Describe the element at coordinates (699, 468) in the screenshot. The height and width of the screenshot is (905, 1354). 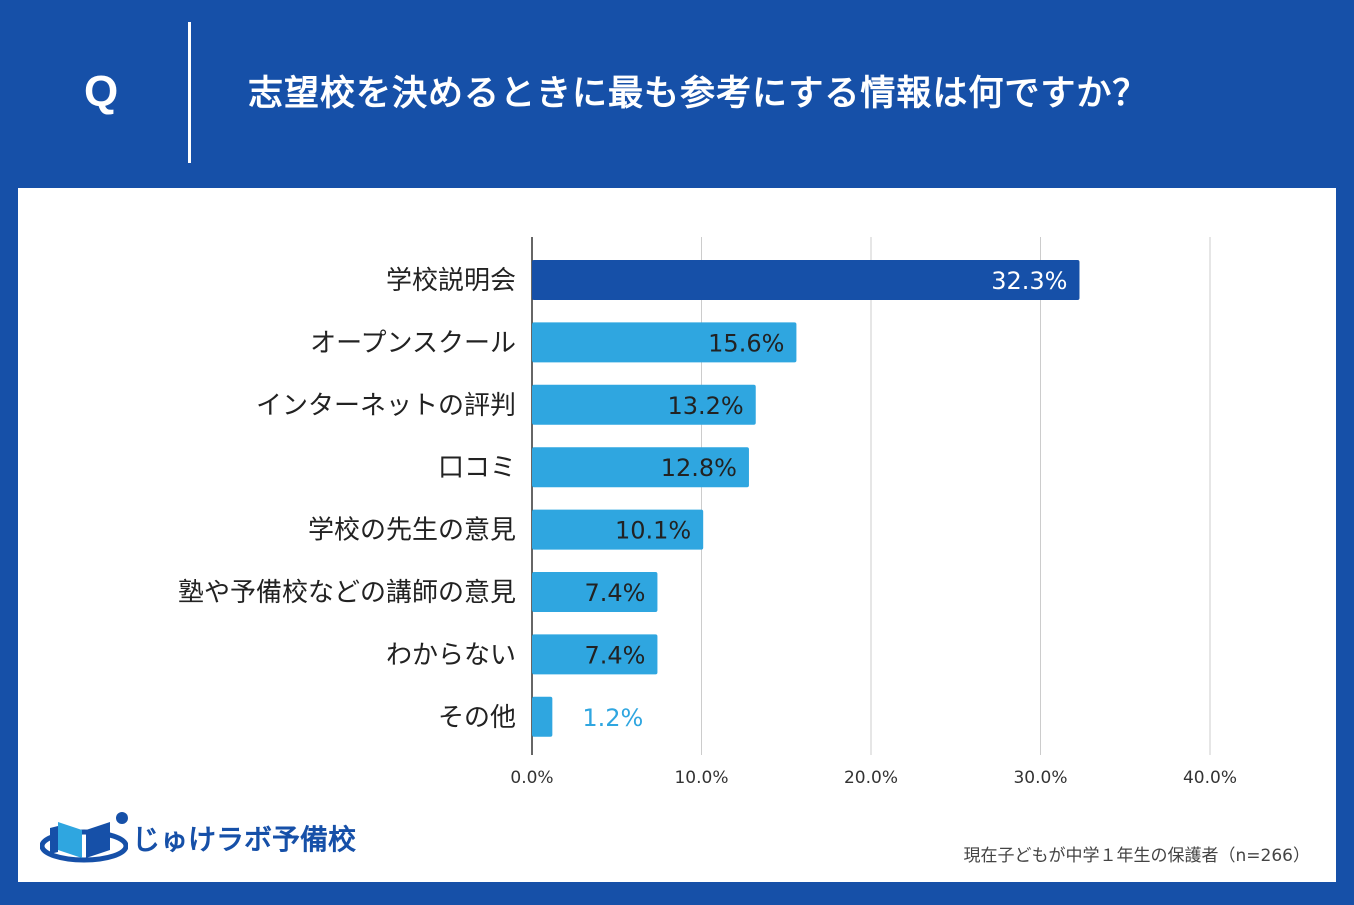
I see `value-label: 12.8%` at that location.